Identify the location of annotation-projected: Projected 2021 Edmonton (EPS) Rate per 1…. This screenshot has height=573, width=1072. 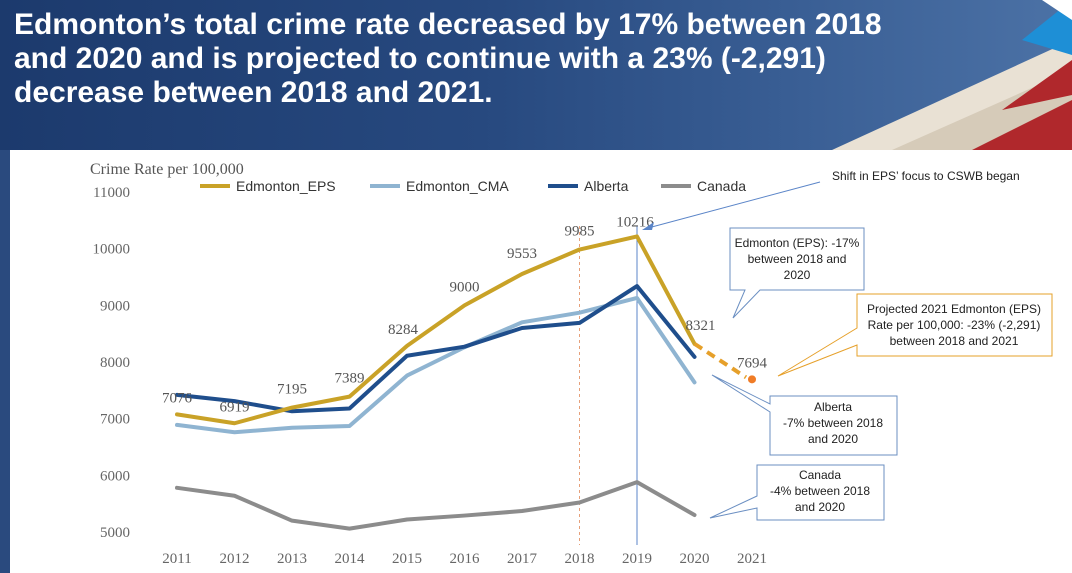
(915, 335).